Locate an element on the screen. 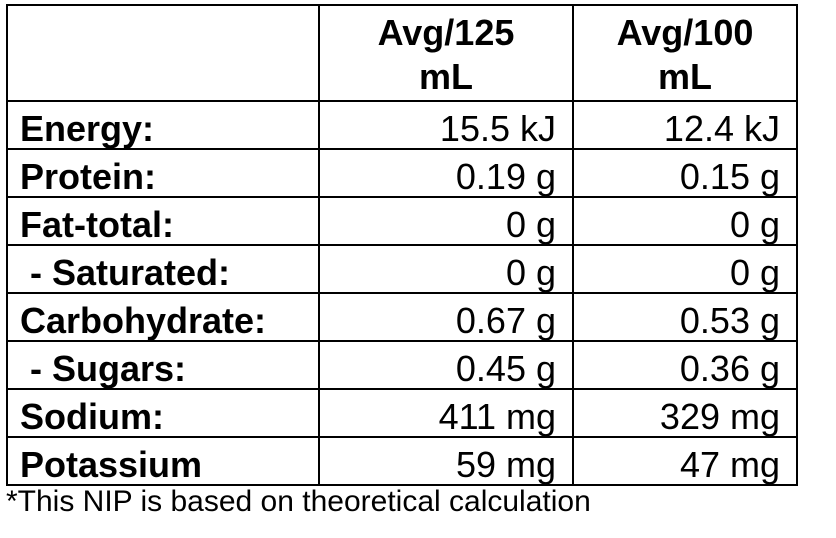  header-cell-per-100ml: Avg/100 mL is located at coordinates (685, 53).